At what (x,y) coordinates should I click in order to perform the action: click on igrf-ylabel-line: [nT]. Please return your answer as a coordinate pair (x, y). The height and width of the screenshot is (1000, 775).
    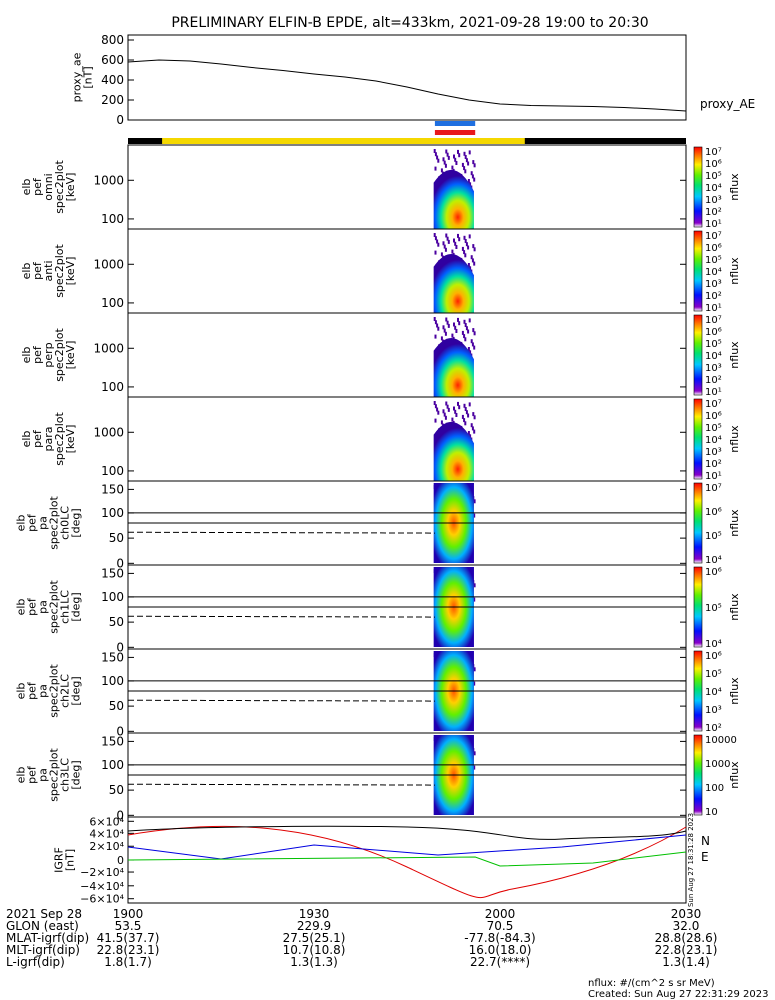
    Looking at the image, I should click on (70, 860).